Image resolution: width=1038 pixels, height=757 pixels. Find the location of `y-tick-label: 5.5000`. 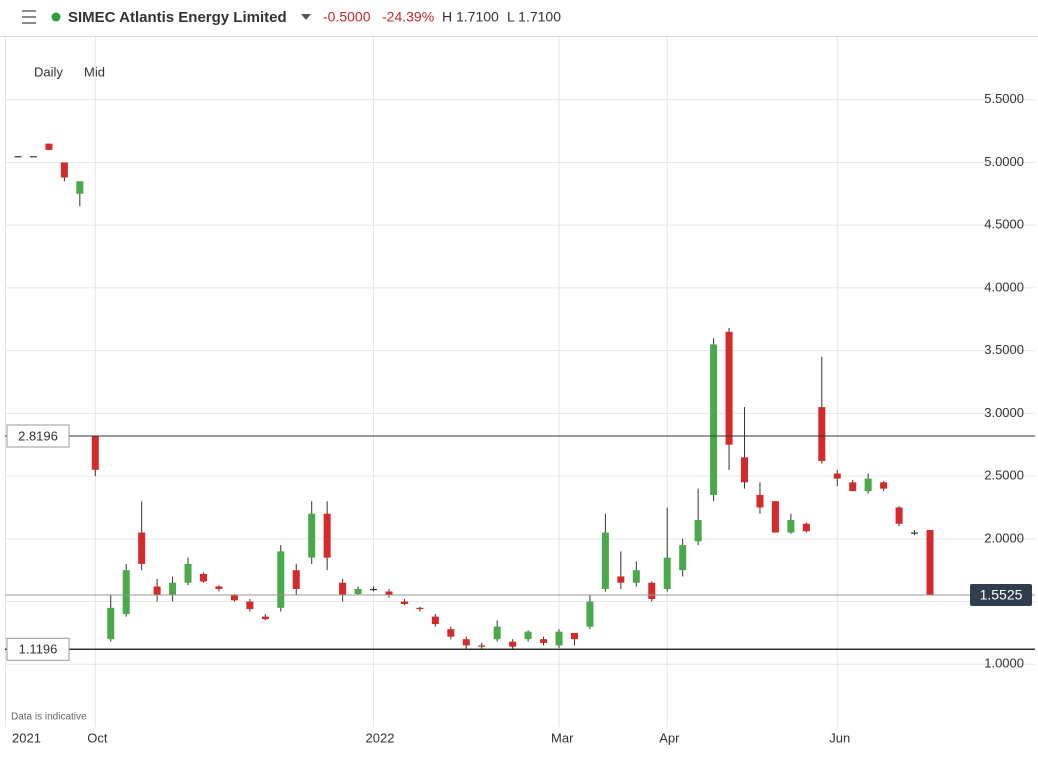

y-tick-label: 5.5000 is located at coordinates (1004, 98).